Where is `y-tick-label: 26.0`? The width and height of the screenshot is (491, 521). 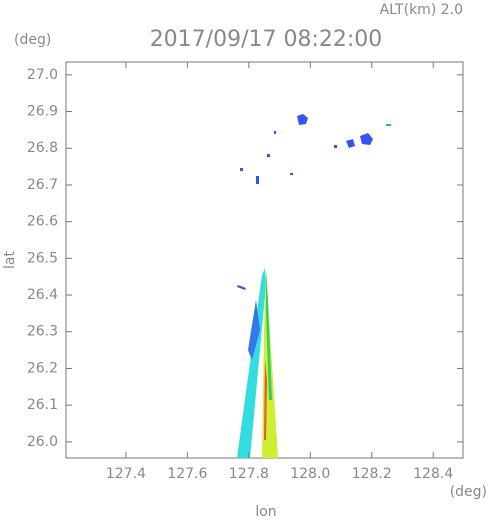 y-tick-label: 26.0 is located at coordinates (42, 442).